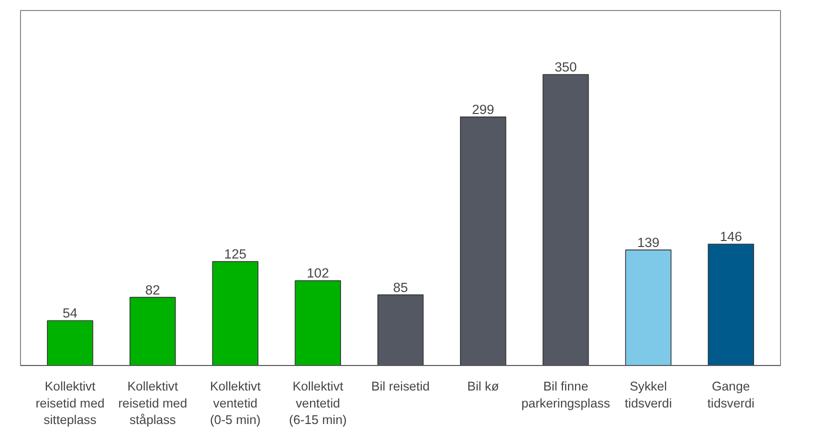 This screenshot has width=814, height=443. What do you see at coordinates (731, 395) in the screenshot?
I see `x-tick-label: Gange tidsverdi` at bounding box center [731, 395].